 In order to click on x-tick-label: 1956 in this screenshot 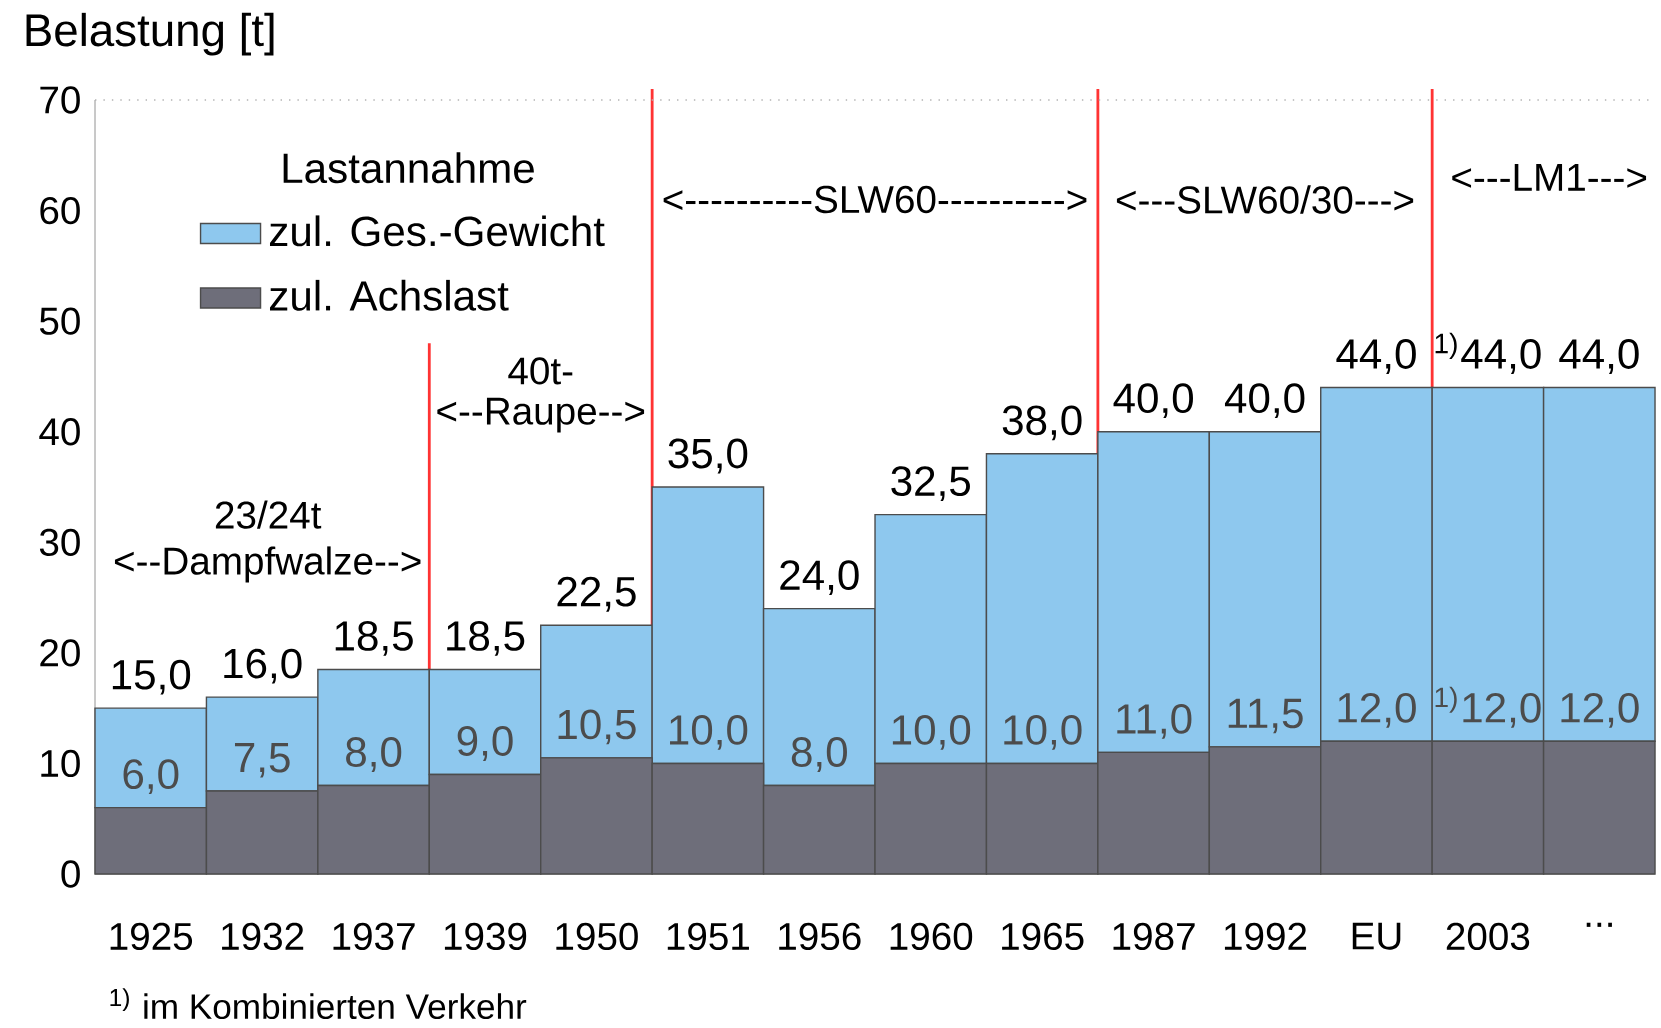, I will do `click(820, 936)`.